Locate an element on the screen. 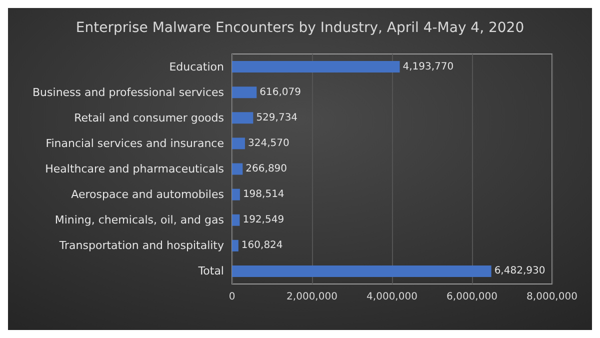  y-tick-label: Aerospace and automobiles is located at coordinates (147, 195).